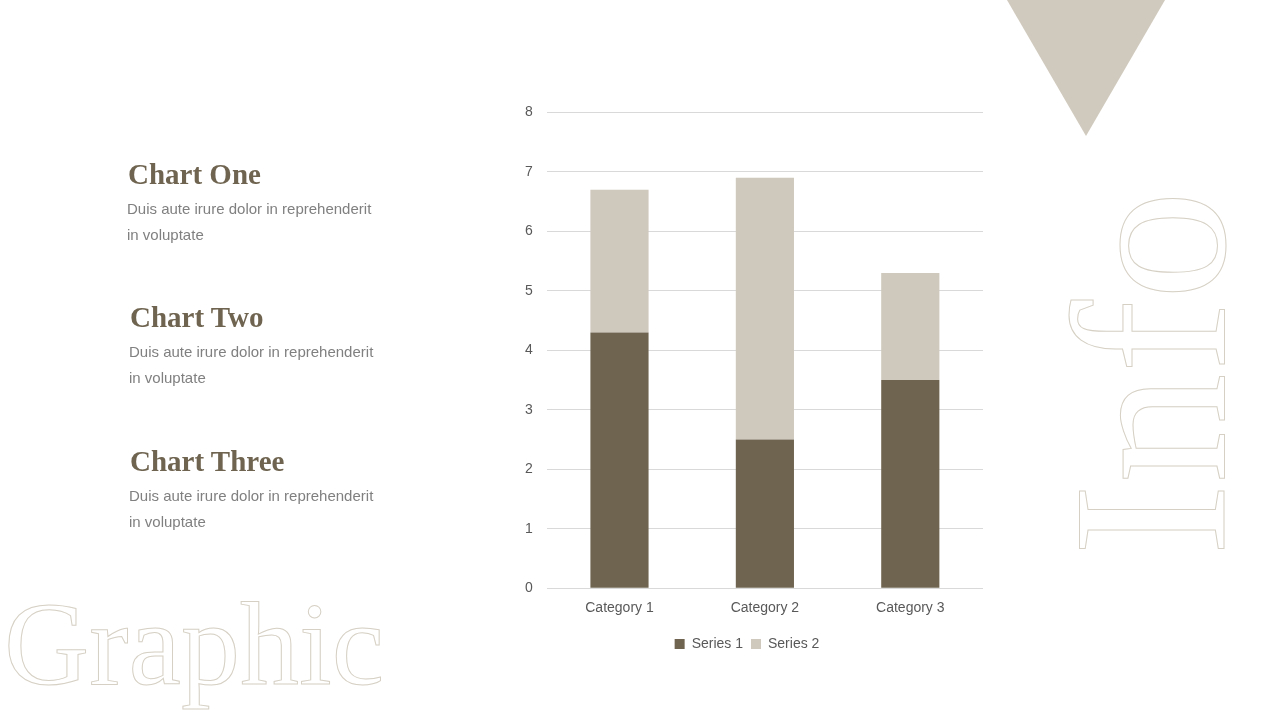  What do you see at coordinates (528, 408) in the screenshot?
I see `y-tick-label: 3` at bounding box center [528, 408].